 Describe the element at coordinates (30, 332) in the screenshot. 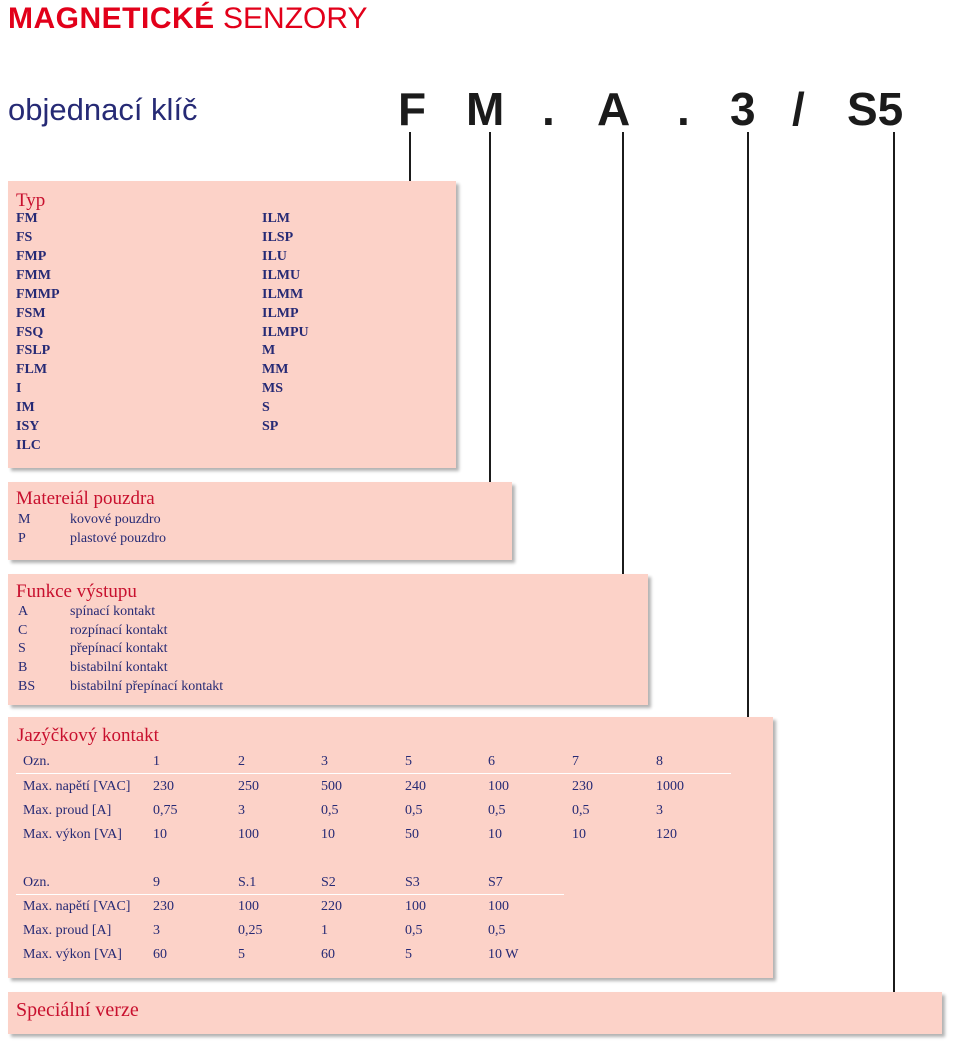

I see `typ-item: FSQ` at that location.